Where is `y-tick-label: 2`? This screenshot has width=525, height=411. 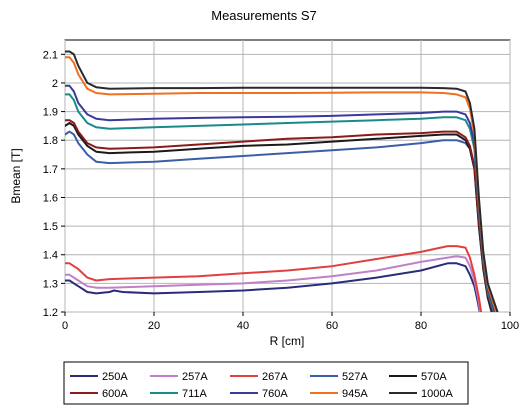 y-tick-label: 2 is located at coordinates (55, 84).